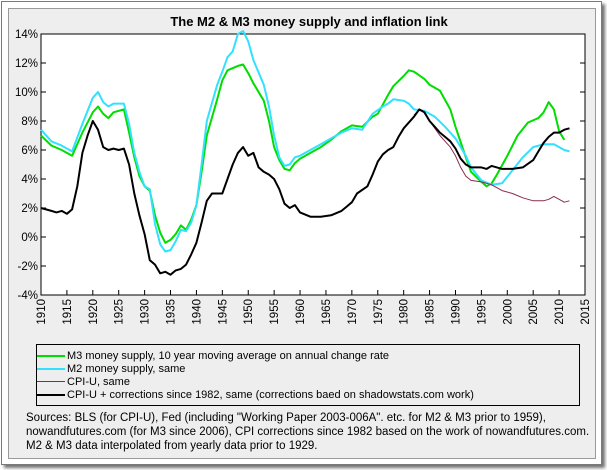 This screenshot has height=470, width=607. What do you see at coordinates (28, 296) in the screenshot?
I see `y-tick-label: -4%` at bounding box center [28, 296].